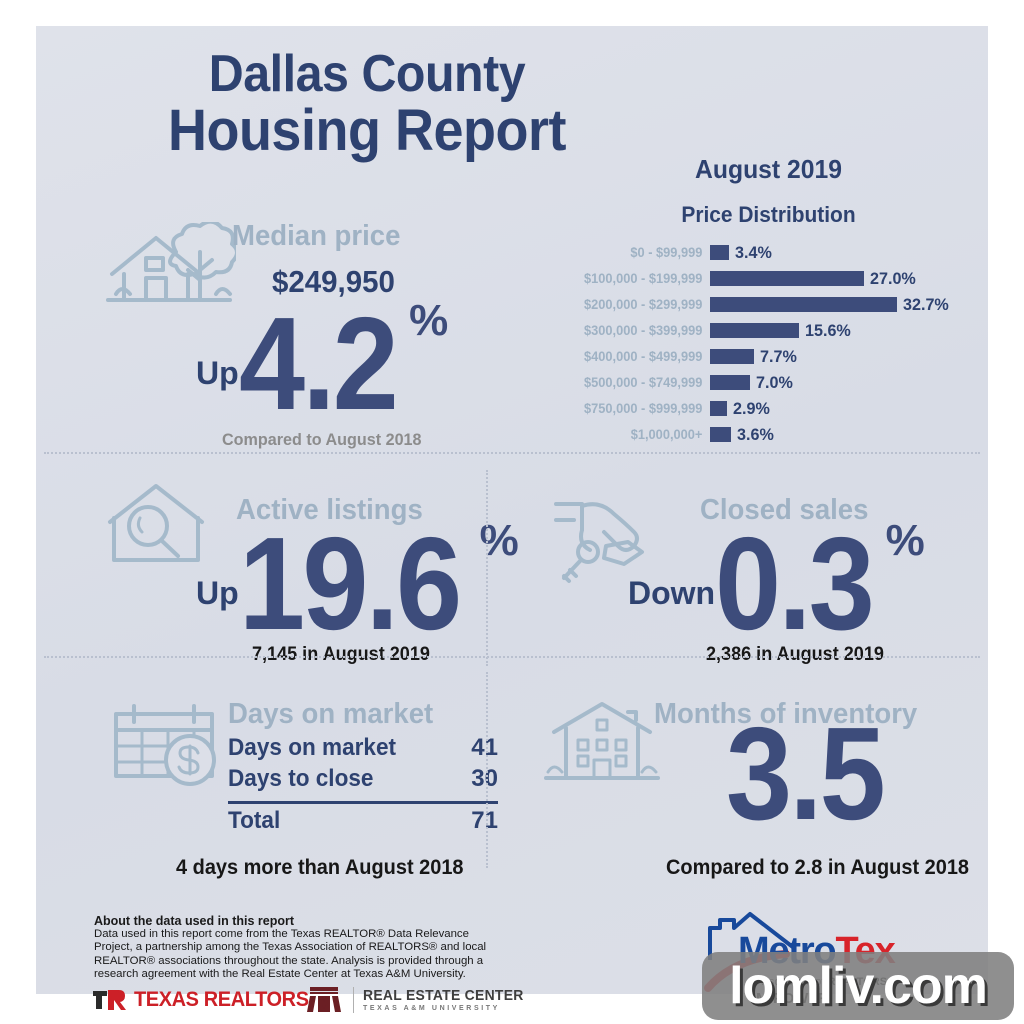  I want to click on bar-track: 27.0%, so click(843, 279).